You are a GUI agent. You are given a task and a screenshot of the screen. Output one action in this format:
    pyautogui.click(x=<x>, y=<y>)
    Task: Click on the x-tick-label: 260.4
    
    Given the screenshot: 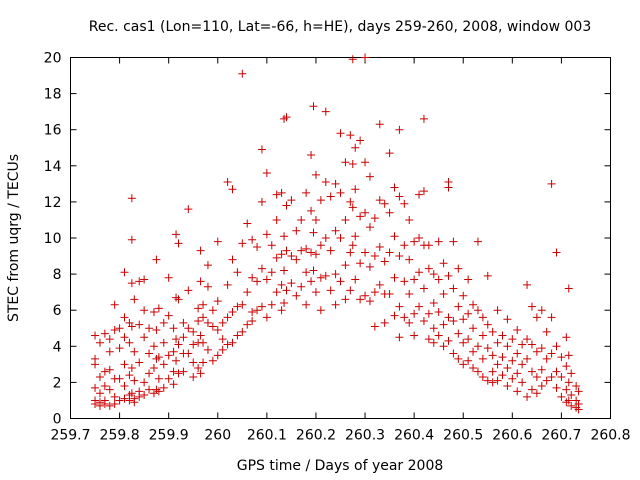 What is the action you would take?
    pyautogui.click(x=414, y=436)
    